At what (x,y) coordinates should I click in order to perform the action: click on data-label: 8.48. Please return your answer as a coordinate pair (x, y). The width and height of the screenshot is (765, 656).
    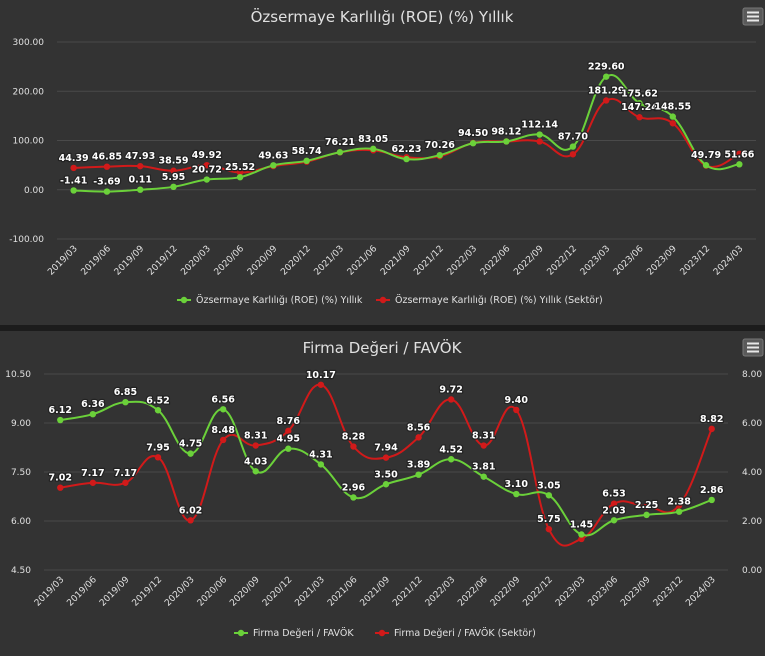
    Looking at the image, I should click on (223, 430).